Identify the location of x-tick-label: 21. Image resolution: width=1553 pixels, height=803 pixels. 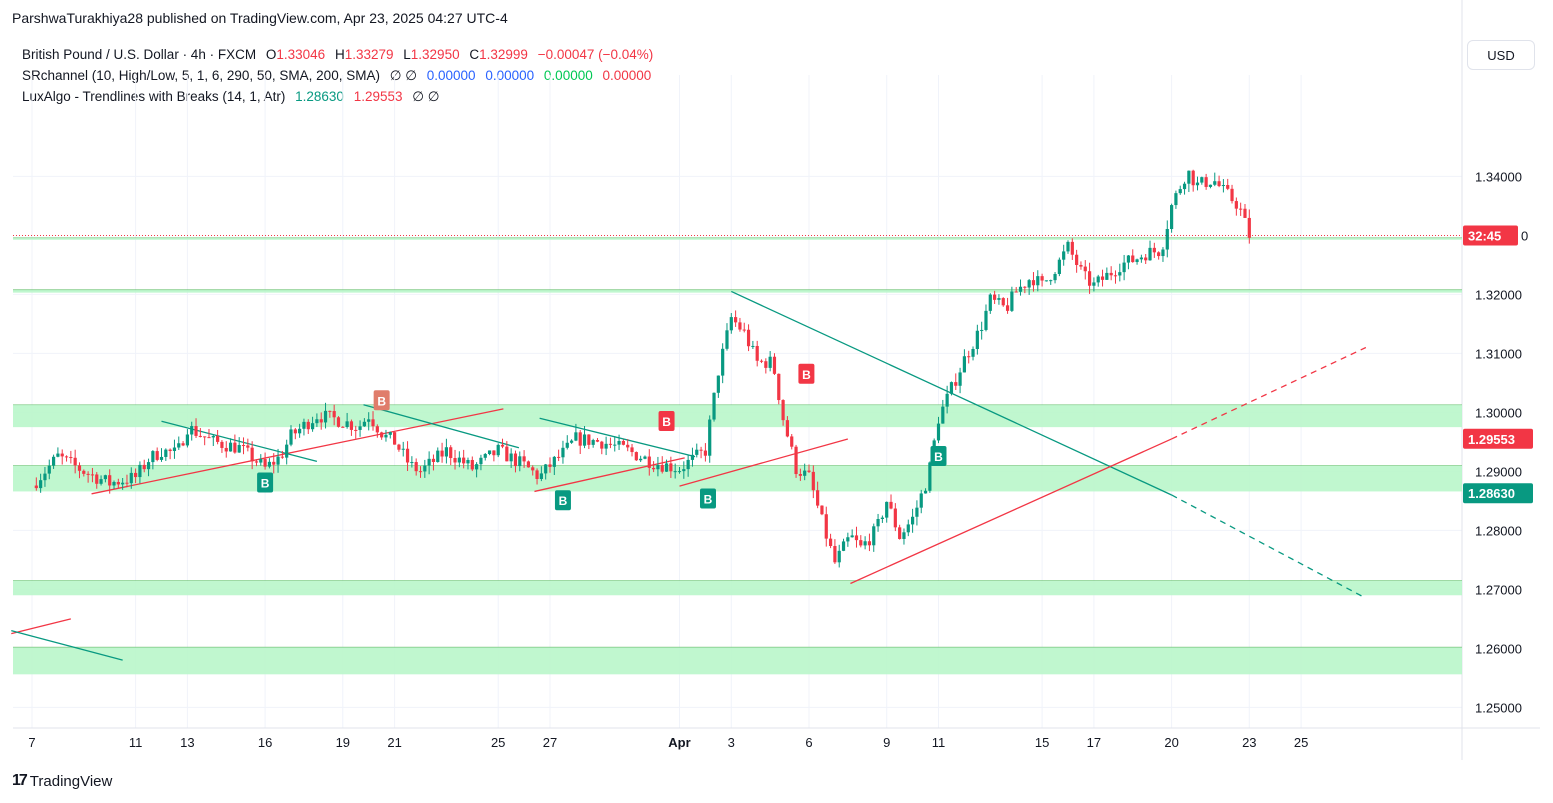
(394, 742).